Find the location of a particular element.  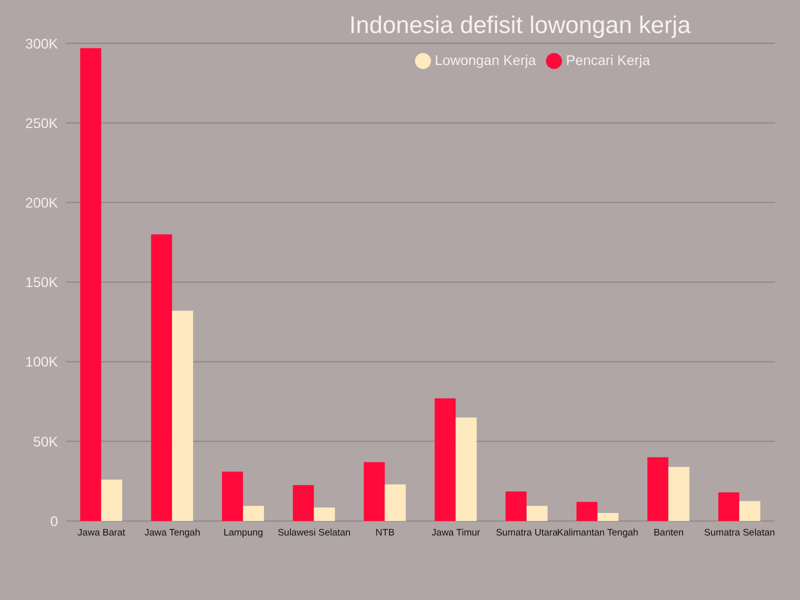

x-tick-label: Kalimantan Tengah is located at coordinates (597, 533).